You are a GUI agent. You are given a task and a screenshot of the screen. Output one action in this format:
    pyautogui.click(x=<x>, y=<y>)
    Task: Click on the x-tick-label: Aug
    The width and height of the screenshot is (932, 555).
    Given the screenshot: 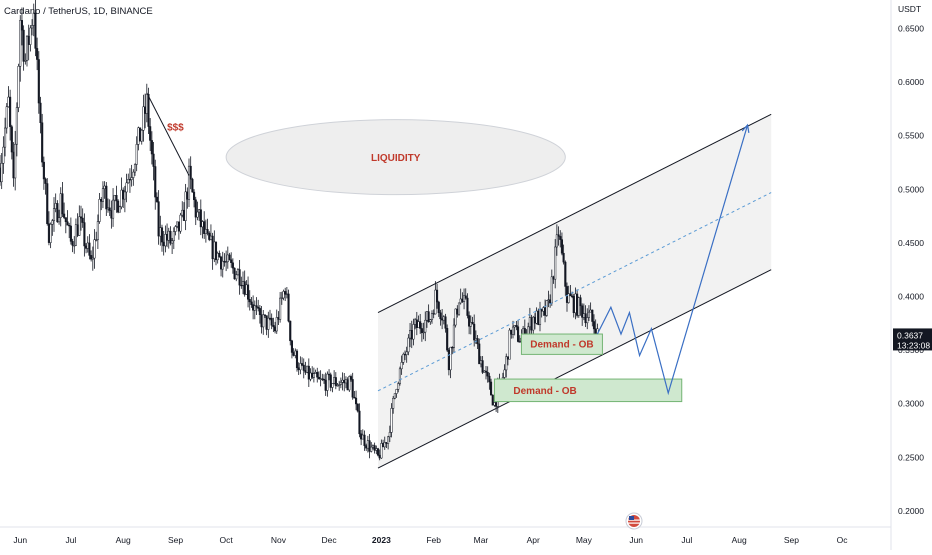 What is the action you would take?
    pyautogui.click(x=123, y=540)
    